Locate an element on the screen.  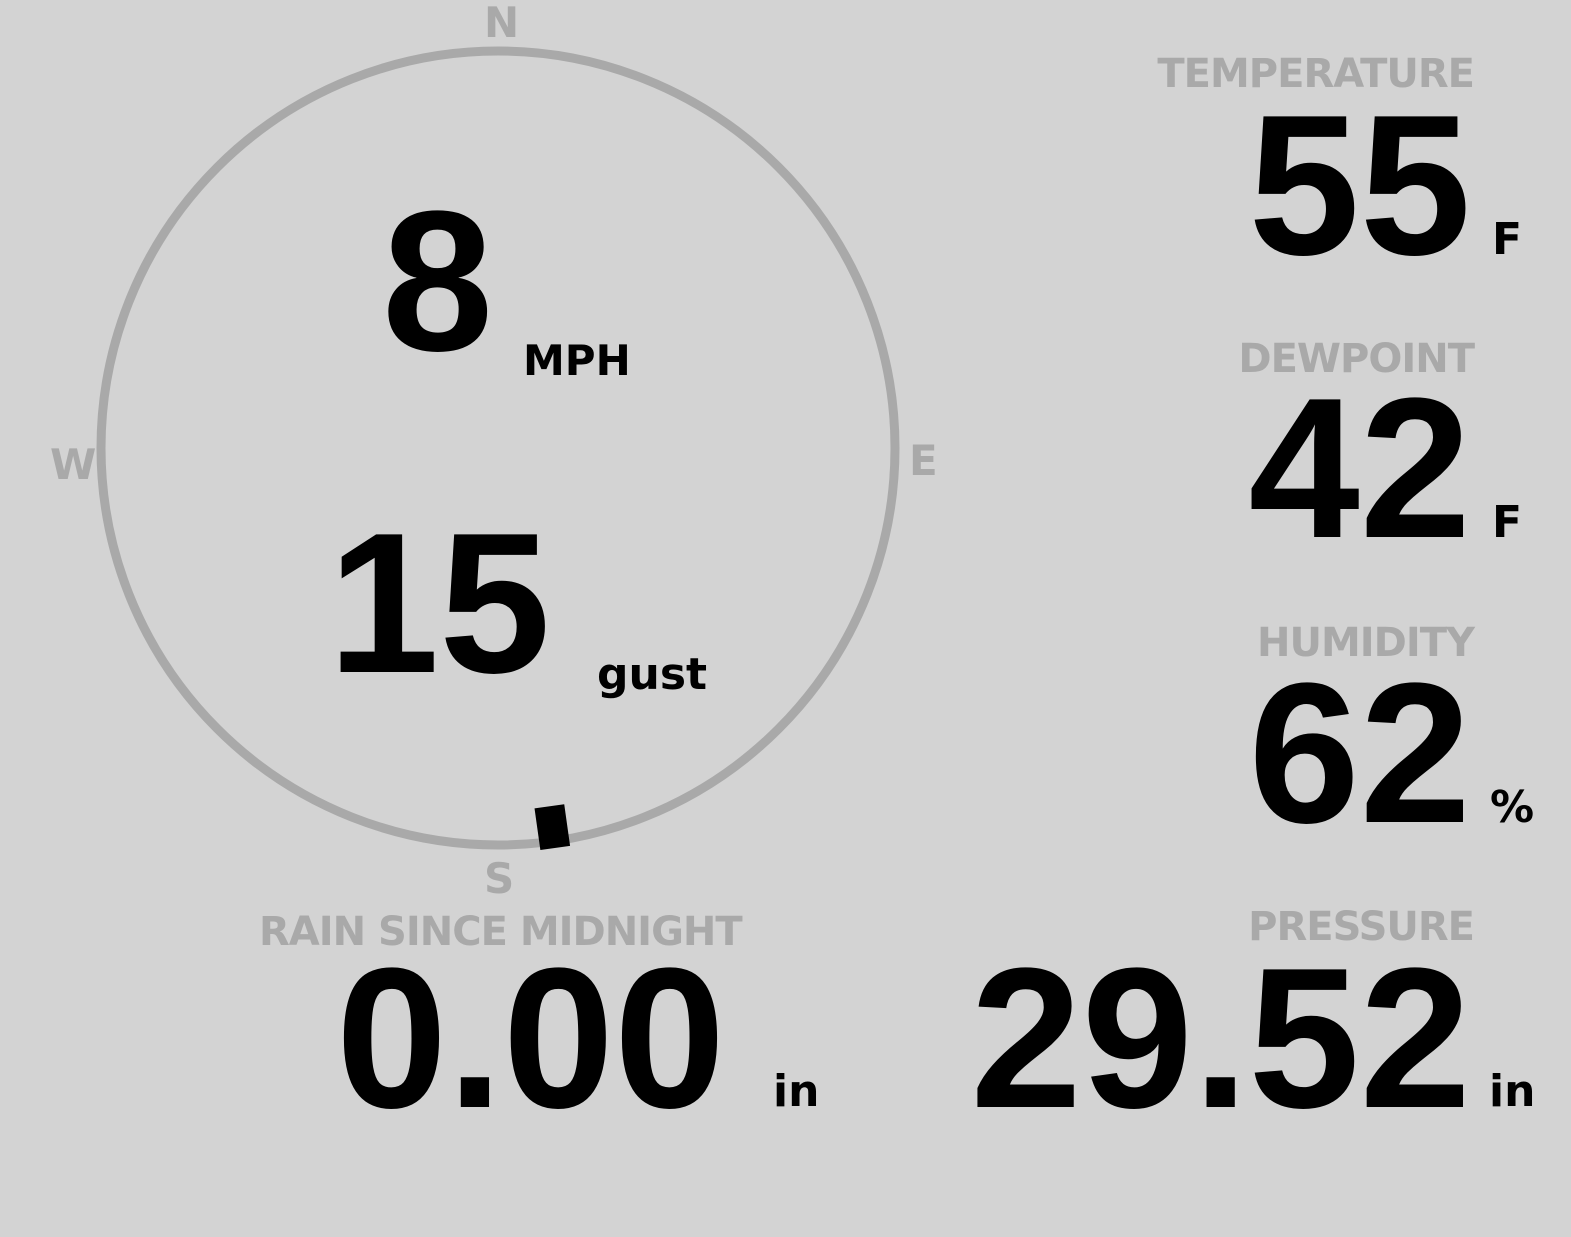
compass-north-label: N is located at coordinates (502, 23).